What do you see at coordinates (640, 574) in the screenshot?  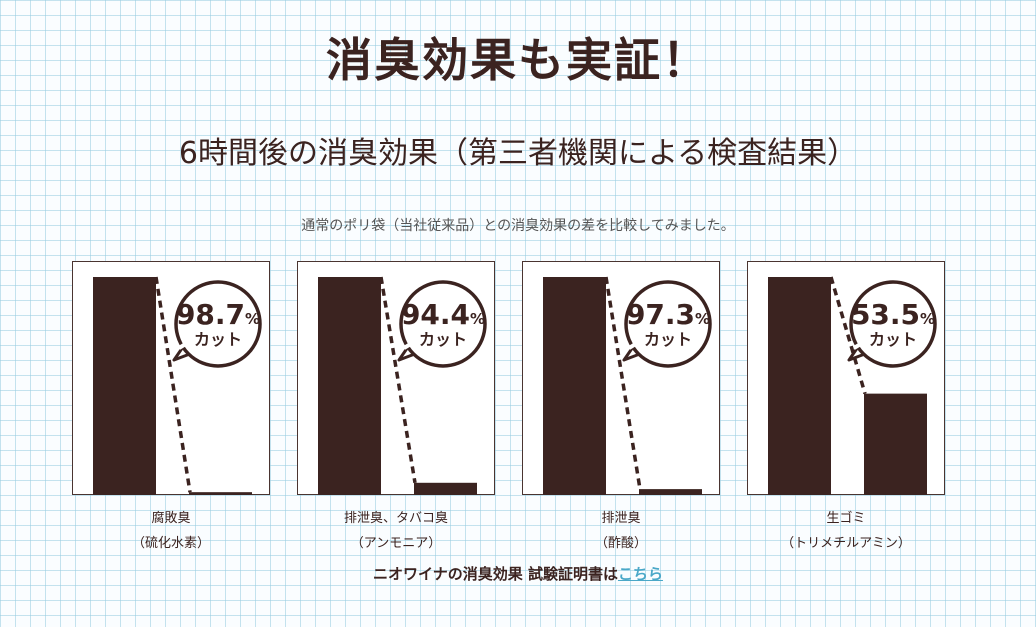 I see `certificate-link: こちら` at bounding box center [640, 574].